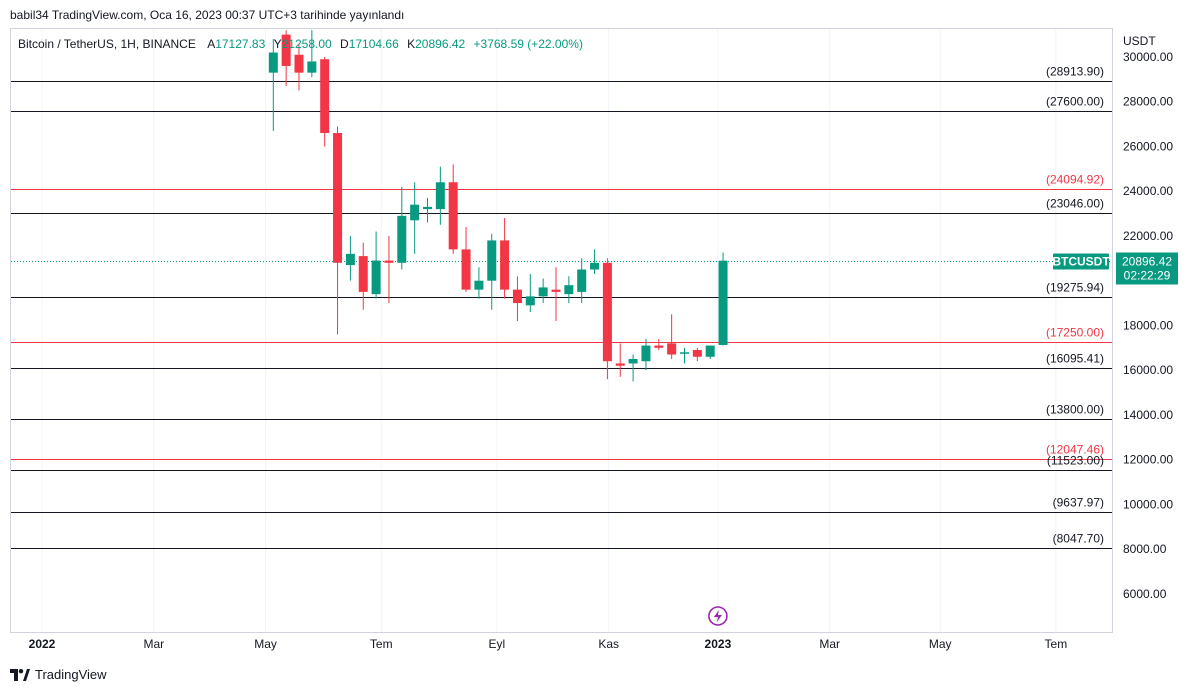 Image resolution: width=1200 pixels, height=693 pixels. Describe the element at coordinates (1148, 236) in the screenshot. I see `y-tick-label: 22000.00` at that location.